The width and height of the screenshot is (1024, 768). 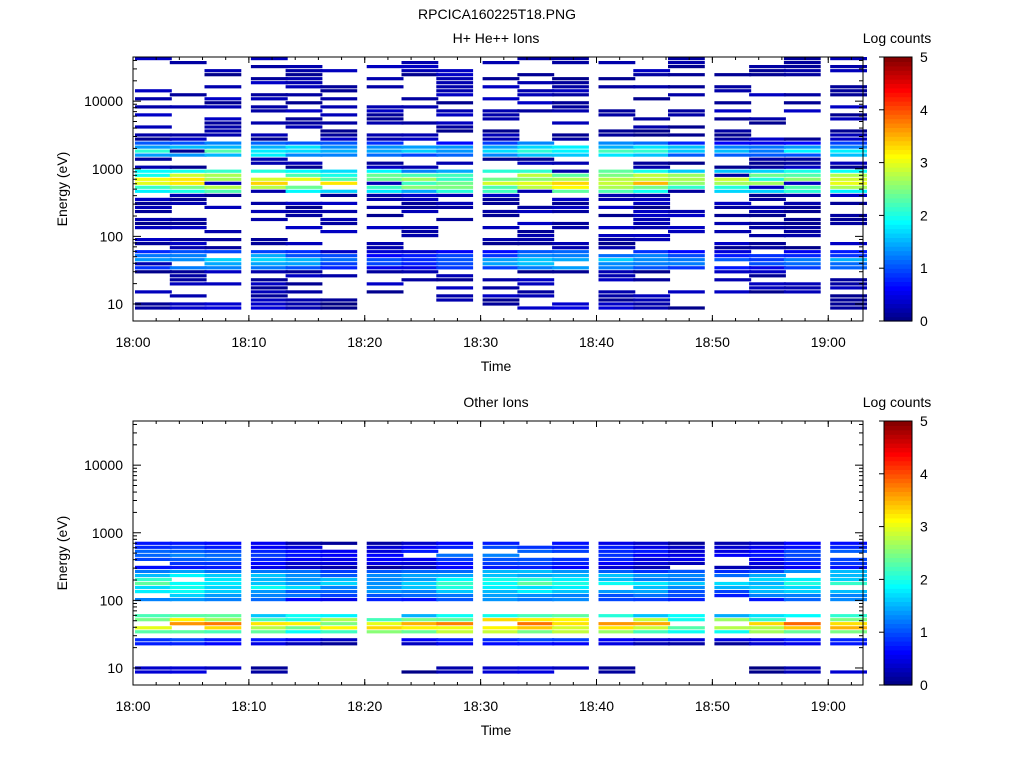 I want to click on x-tick-label: 18:20, so click(x=364, y=706).